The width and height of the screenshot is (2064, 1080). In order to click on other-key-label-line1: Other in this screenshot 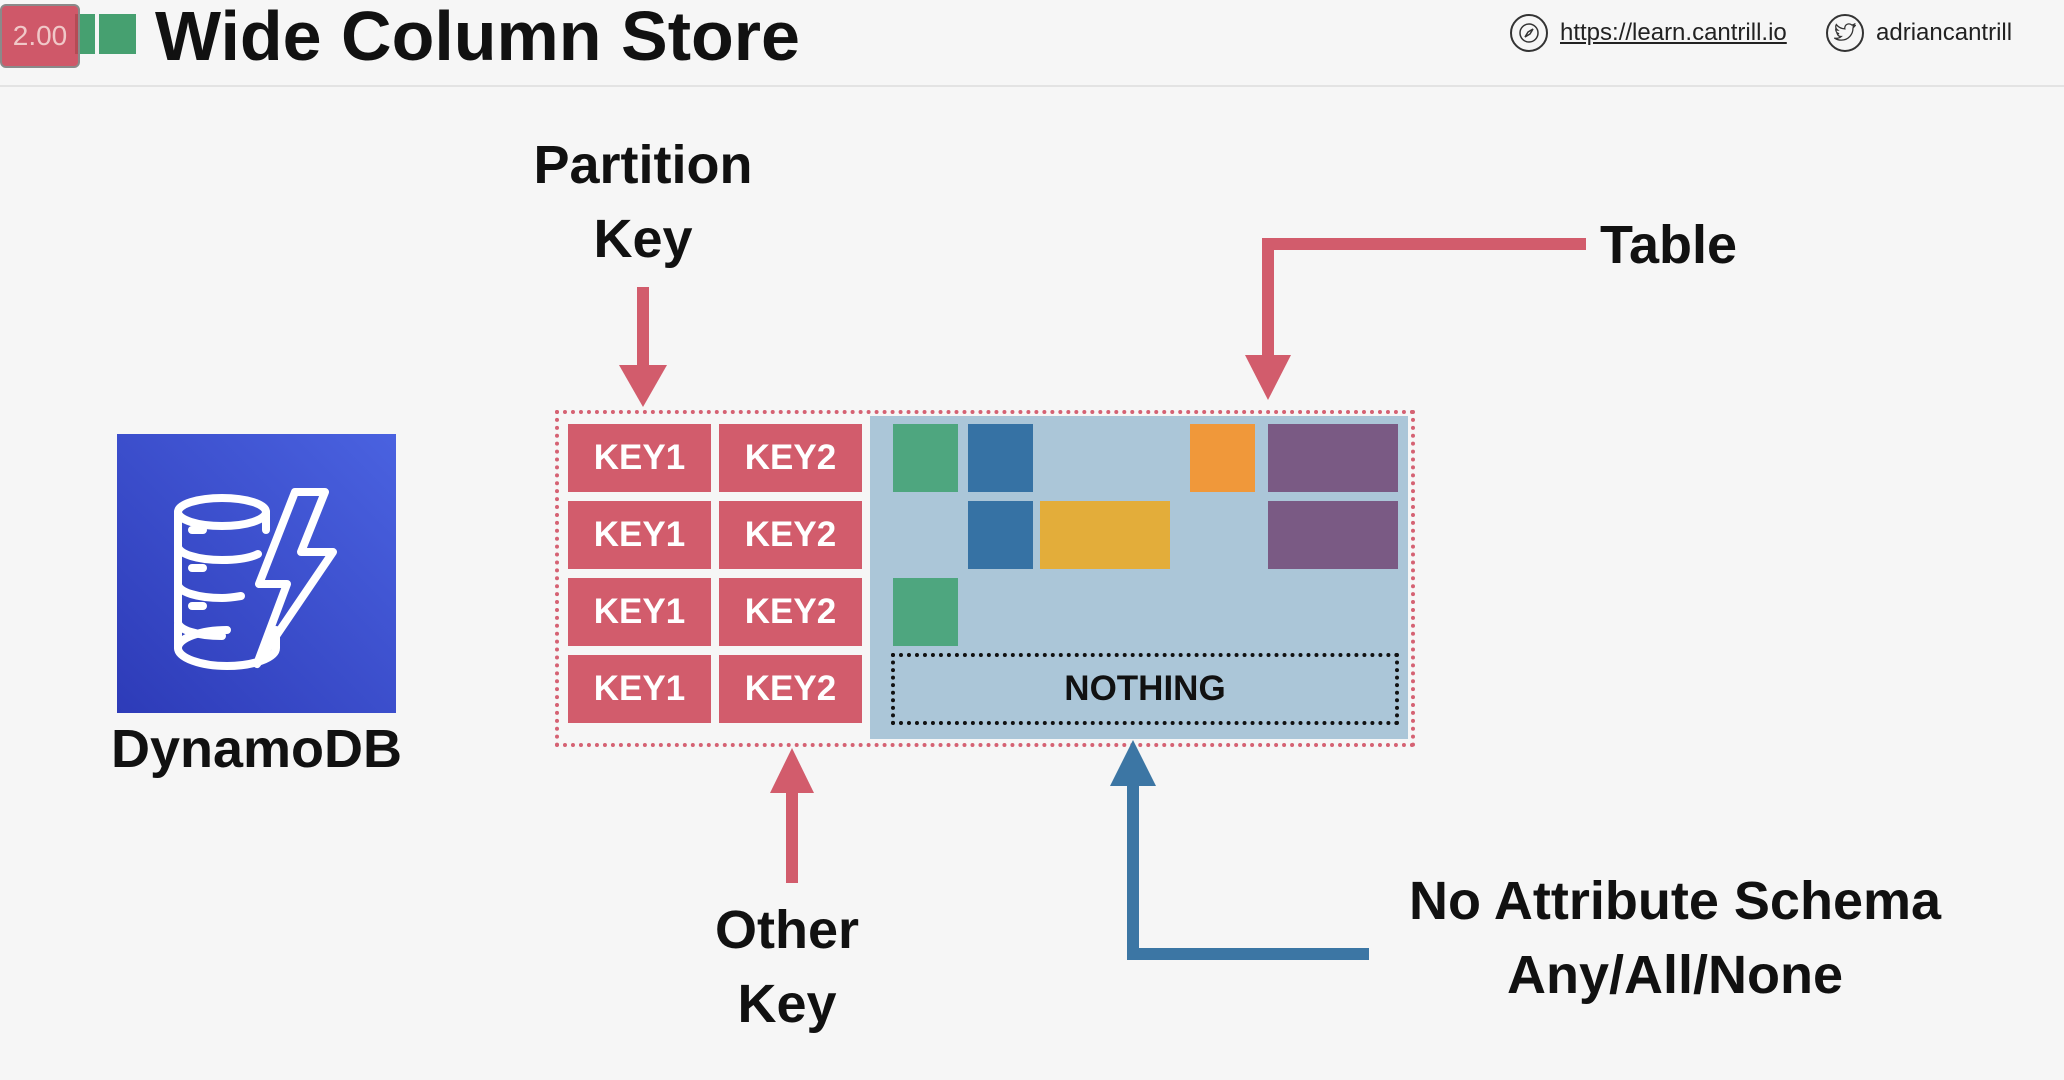, I will do `click(787, 930)`.